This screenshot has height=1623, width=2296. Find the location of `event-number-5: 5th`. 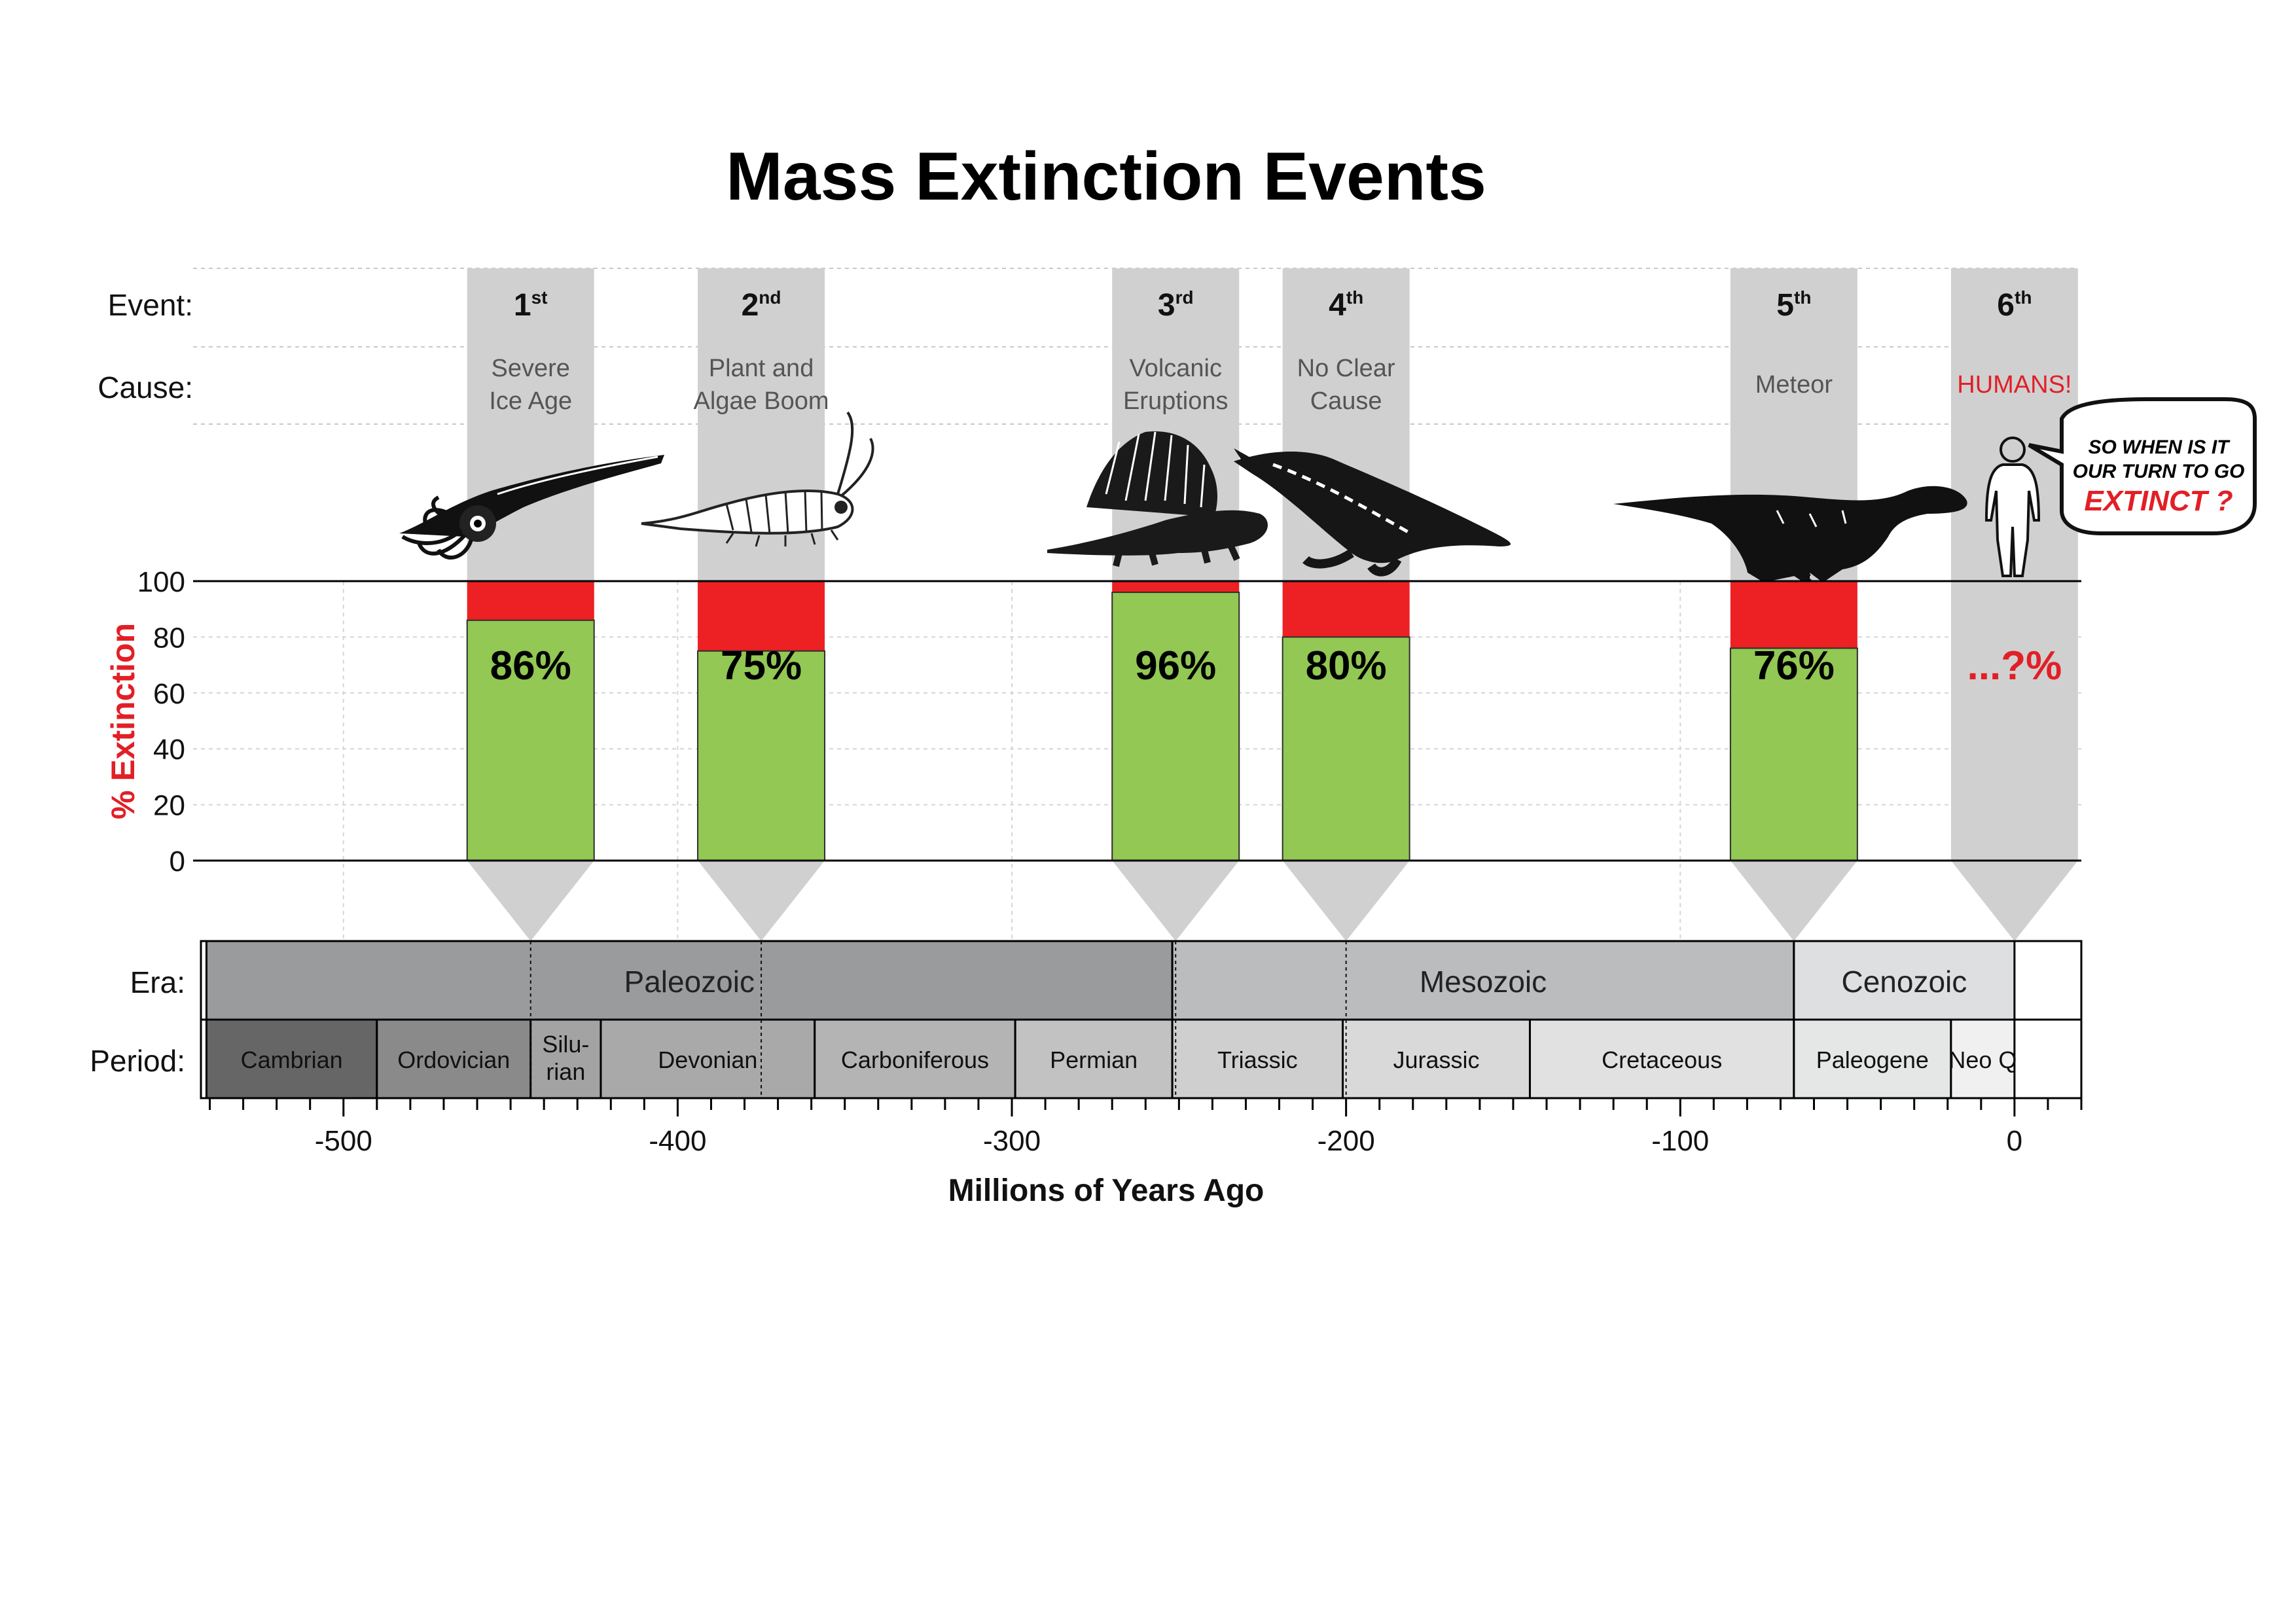

event-number-5: 5th is located at coordinates (1794, 305).